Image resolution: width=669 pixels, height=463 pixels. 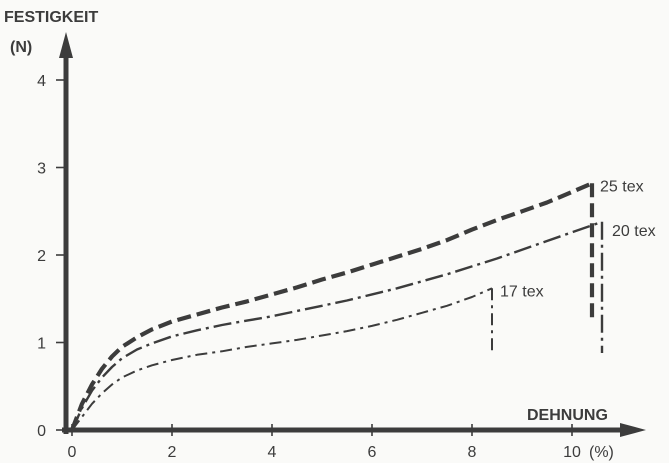 I want to click on labels-layer: 25 tex 20 tex 17 tex, so click(x=578, y=239).